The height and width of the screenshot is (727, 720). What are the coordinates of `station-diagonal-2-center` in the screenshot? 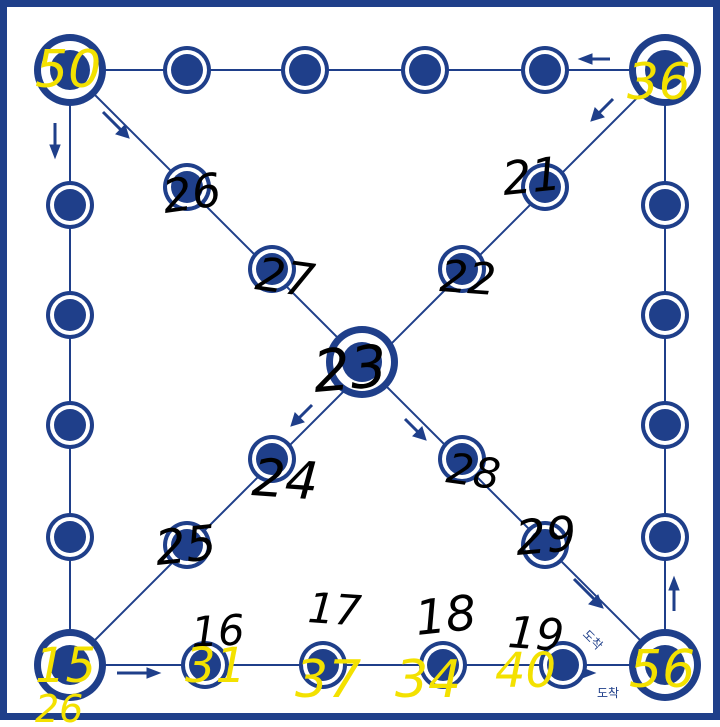 It's located at (272, 269).